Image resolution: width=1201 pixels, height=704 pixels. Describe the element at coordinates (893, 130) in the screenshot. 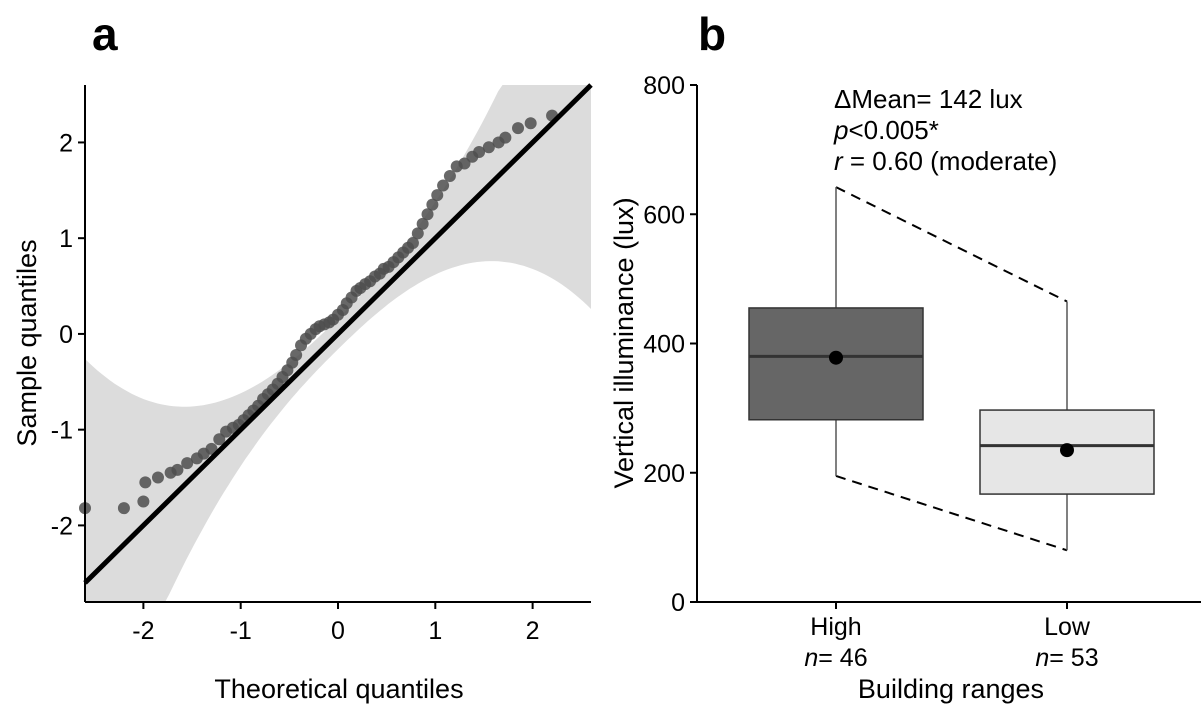

I see `p-value-text: <0.005*` at that location.